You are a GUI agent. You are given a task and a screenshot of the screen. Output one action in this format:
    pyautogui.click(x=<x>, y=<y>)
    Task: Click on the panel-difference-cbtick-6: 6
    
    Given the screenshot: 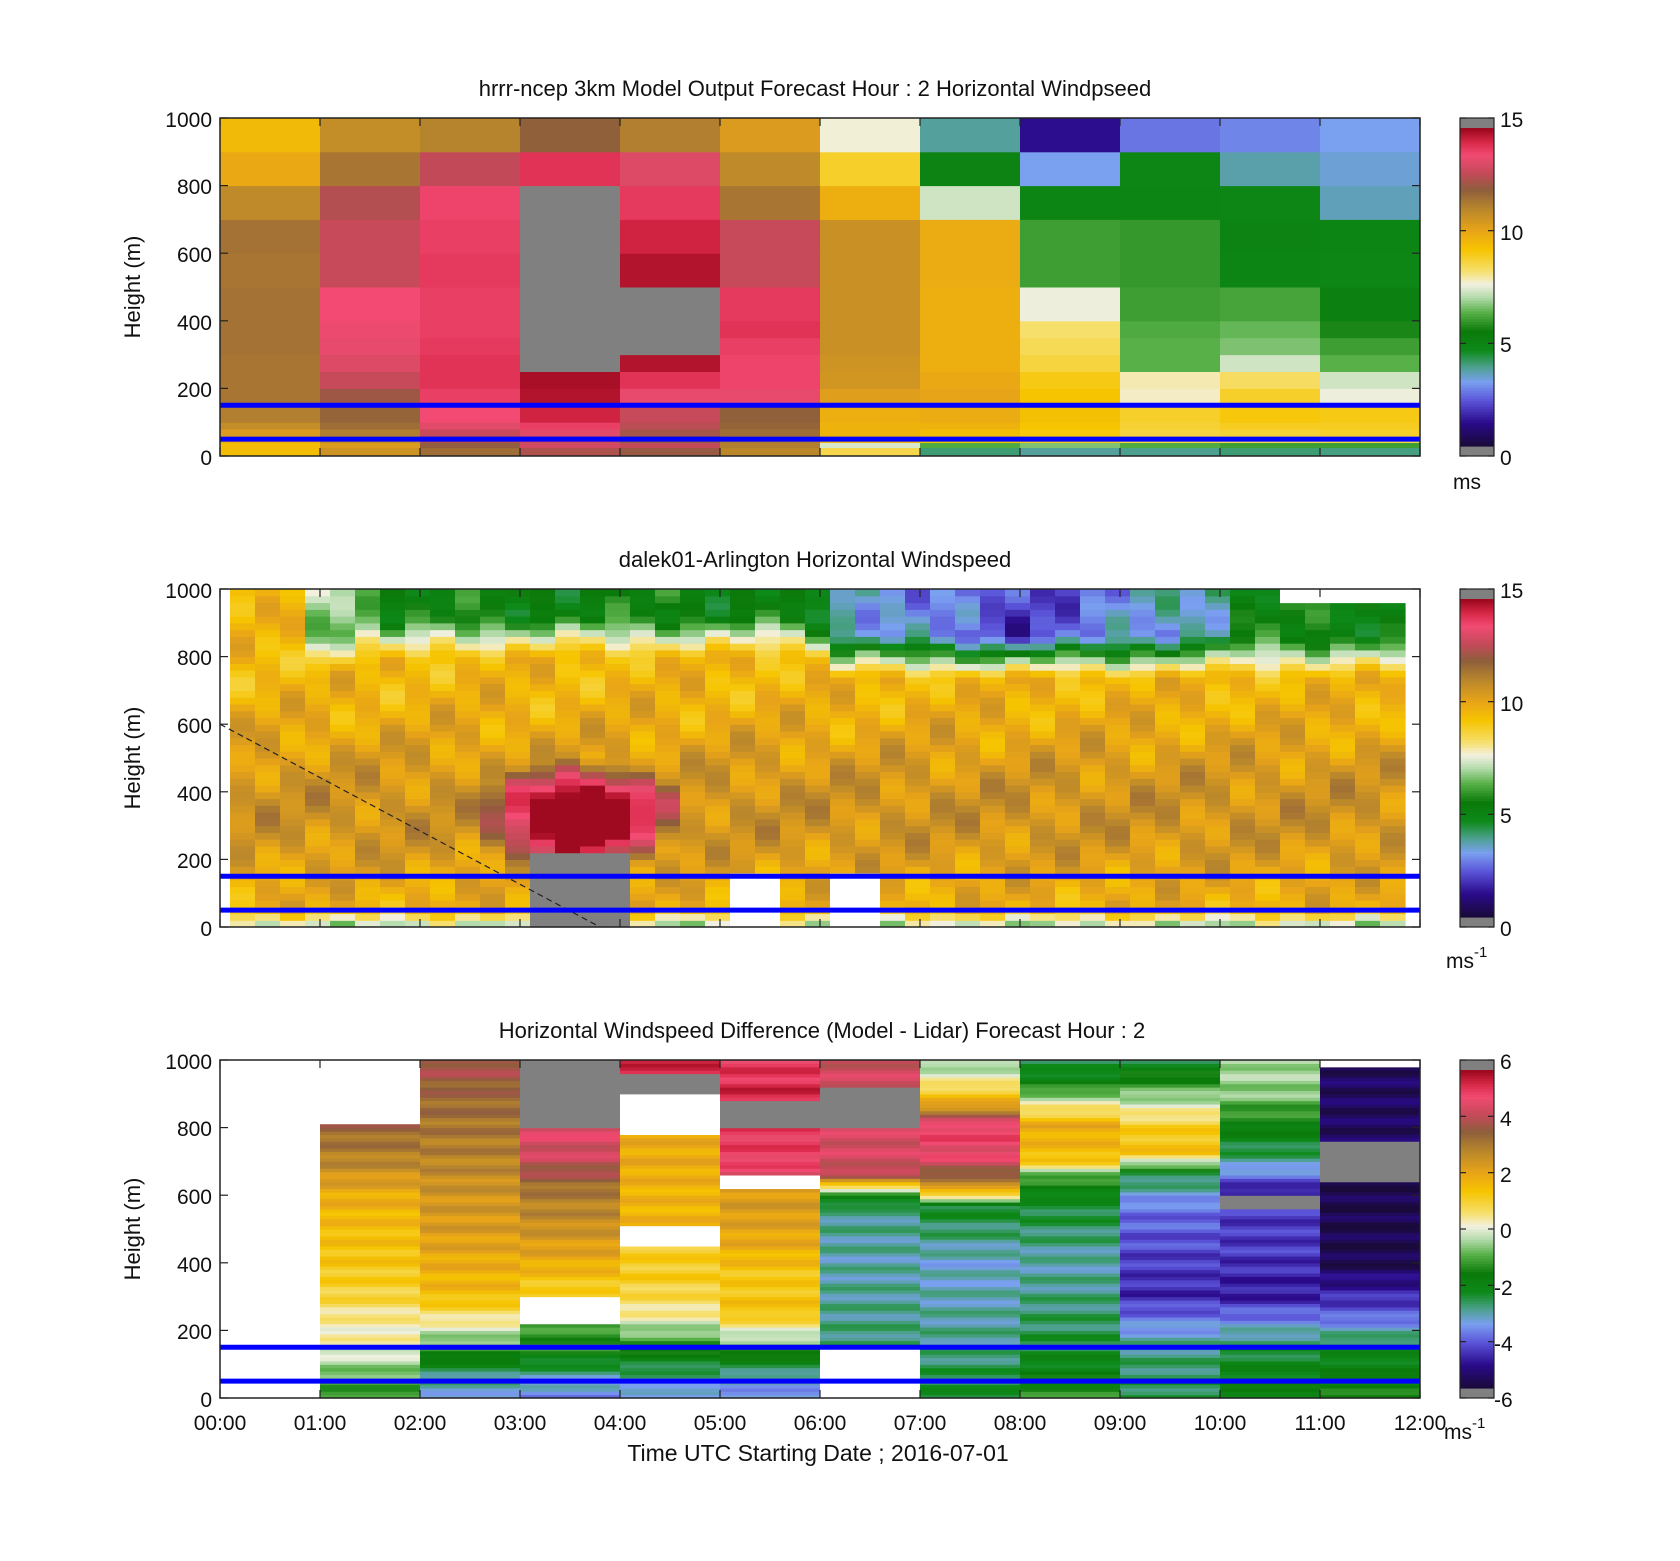 What is the action you would take?
    pyautogui.click(x=1506, y=1062)
    